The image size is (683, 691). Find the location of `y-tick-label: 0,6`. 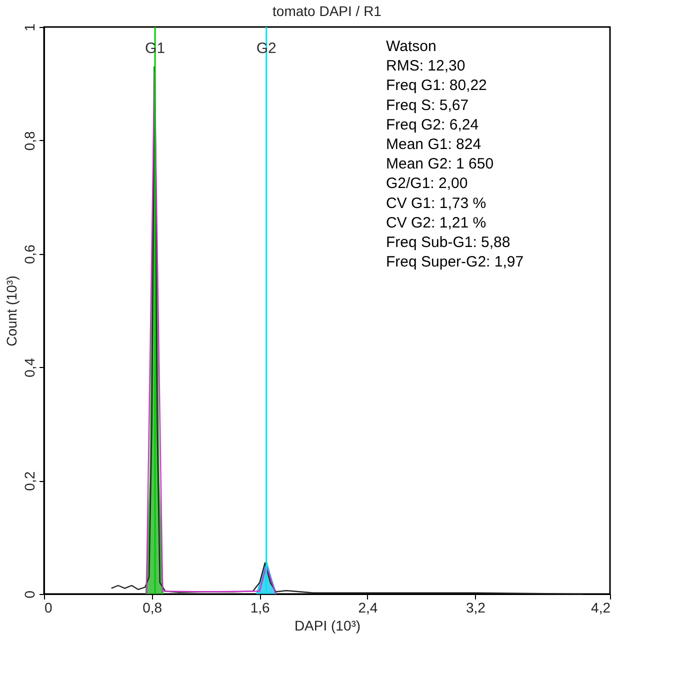

y-tick-label: 0,6 is located at coordinates (30, 254).